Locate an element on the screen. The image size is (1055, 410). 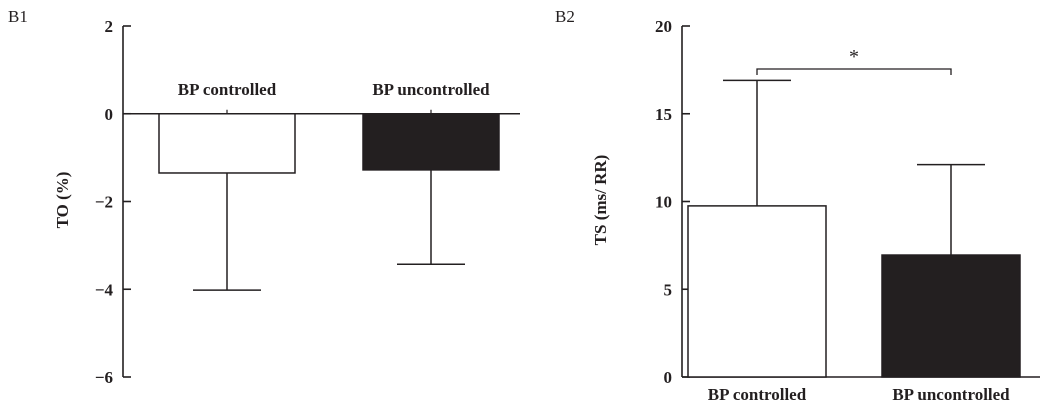
y-tick-label: 20 is located at coordinates (663, 26).